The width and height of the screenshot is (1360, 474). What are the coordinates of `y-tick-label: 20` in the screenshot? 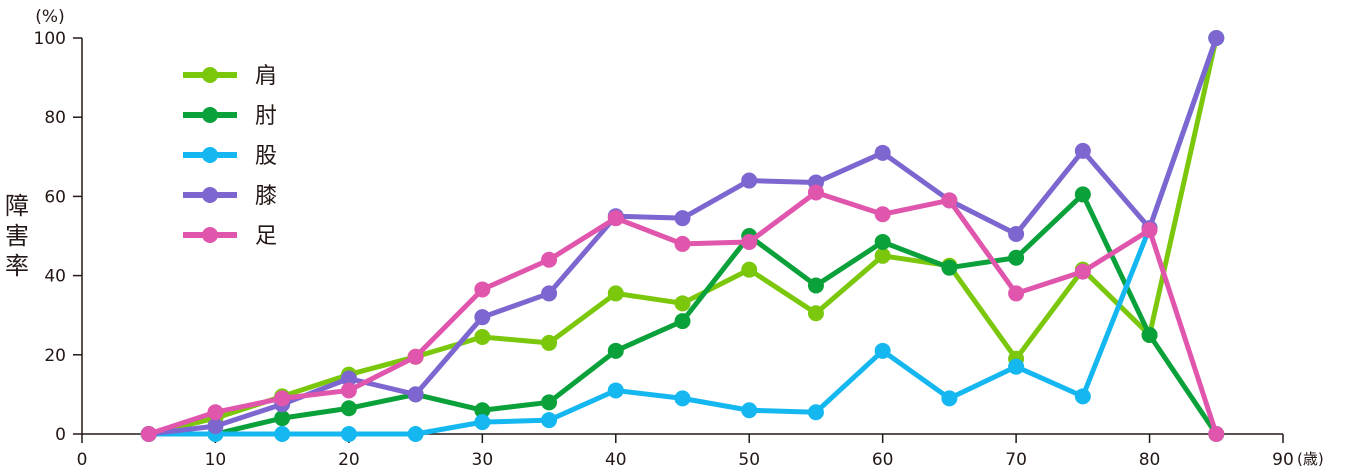 It's located at (55, 356).